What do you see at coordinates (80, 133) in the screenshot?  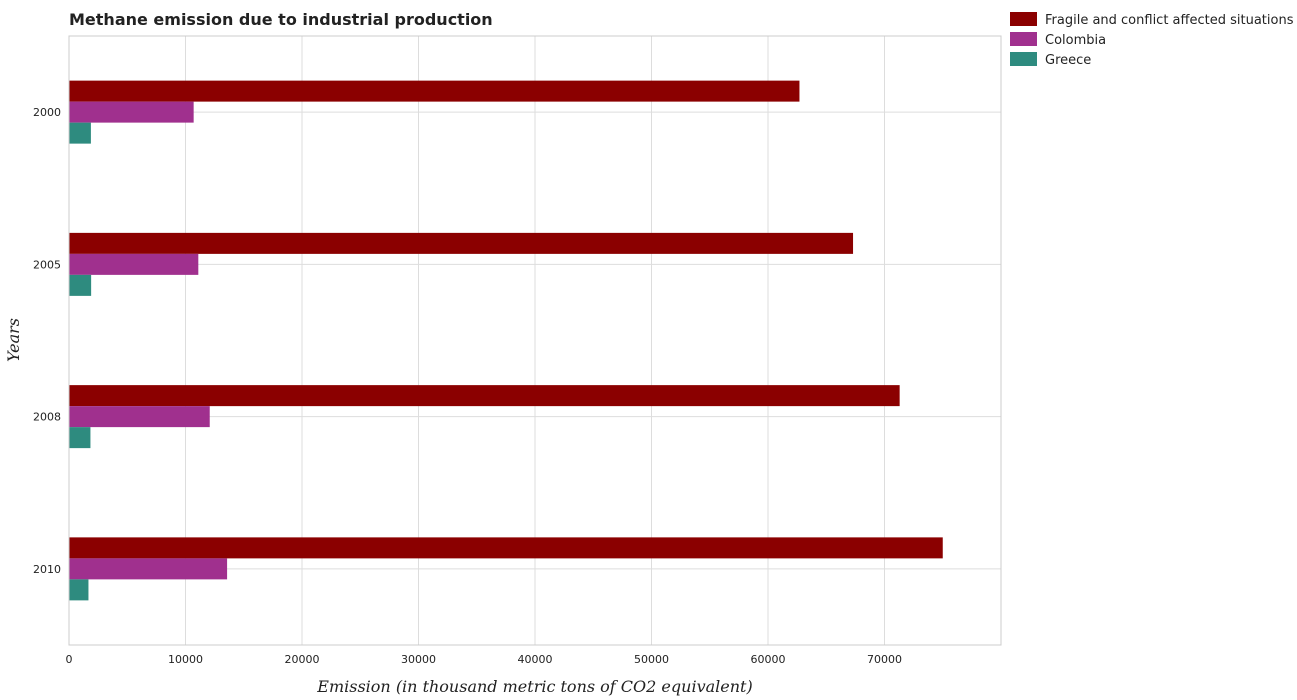 I see `bar-greece-2000` at bounding box center [80, 133].